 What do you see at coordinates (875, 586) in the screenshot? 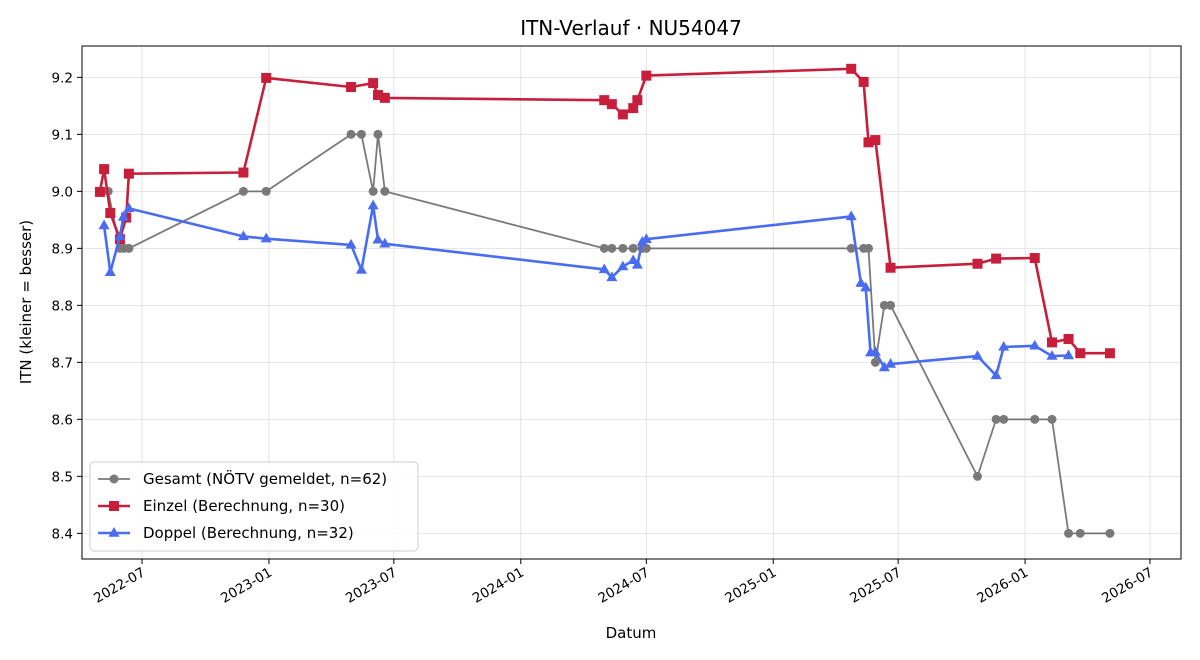
I see `x-tick-label: 2025-07` at bounding box center [875, 586].